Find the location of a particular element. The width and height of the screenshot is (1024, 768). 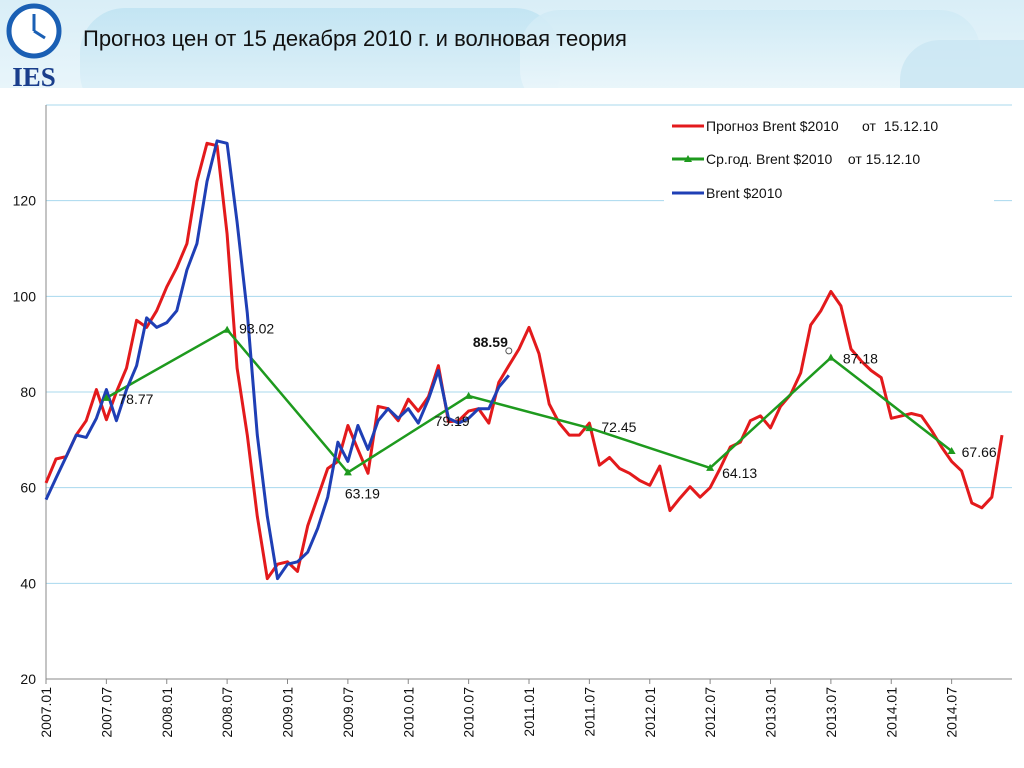

legend-label: Прогноз Brent $2010 от 15.12.10 is located at coordinates (822, 126).